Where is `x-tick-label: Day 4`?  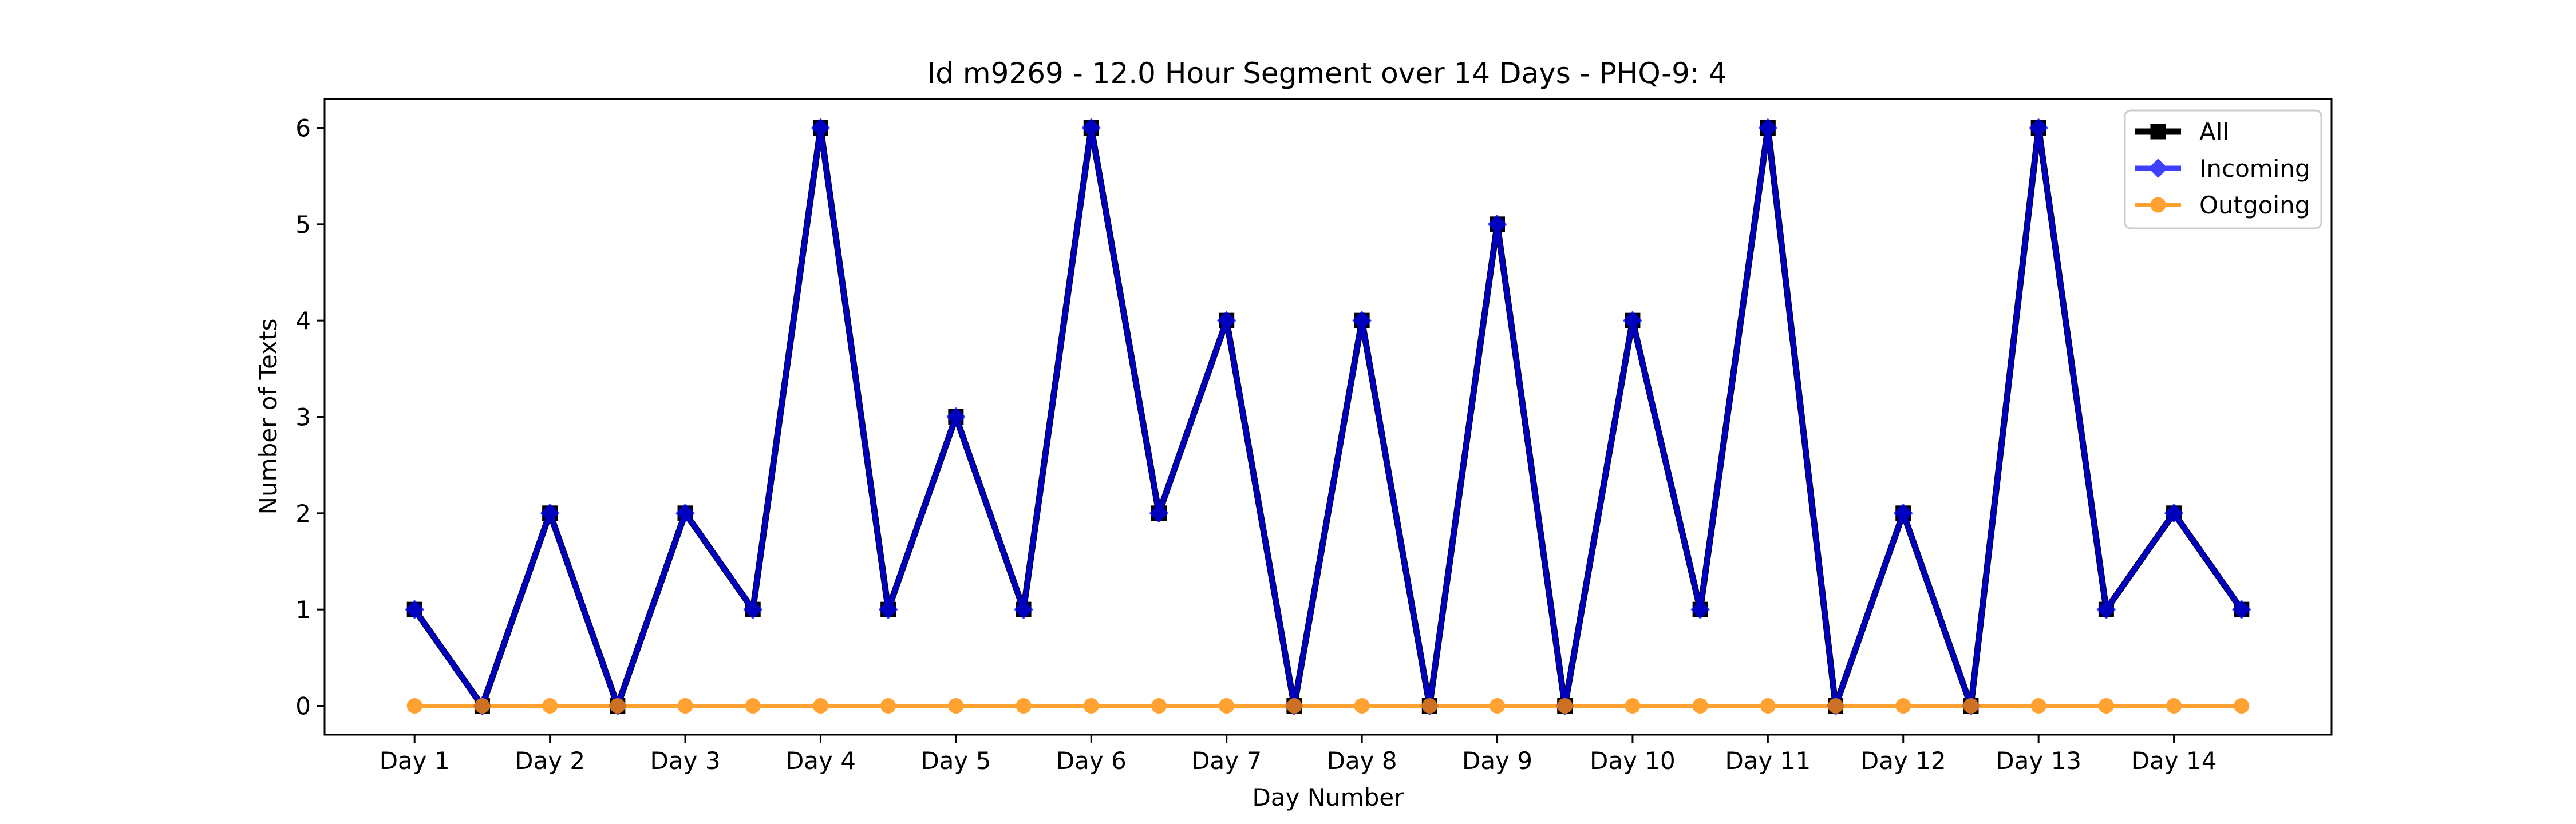 x-tick-label: Day 4 is located at coordinates (820, 761).